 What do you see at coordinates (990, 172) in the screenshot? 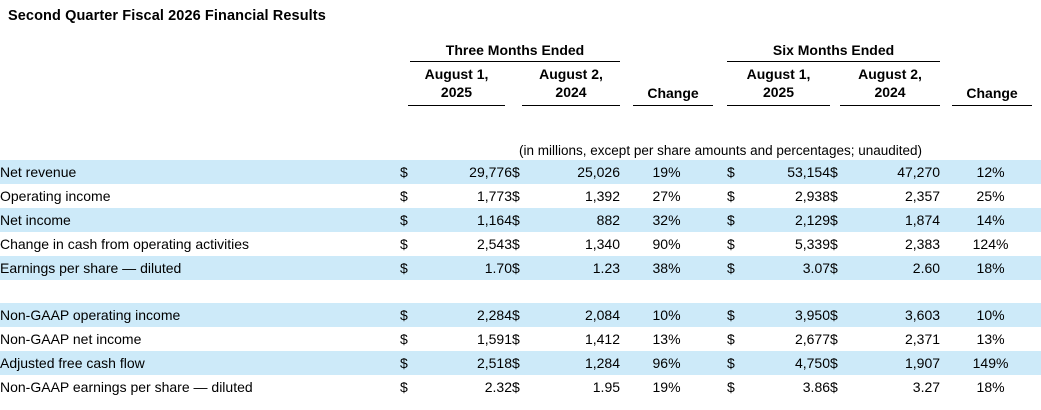
I see `value-h1-change: 12%` at bounding box center [990, 172].